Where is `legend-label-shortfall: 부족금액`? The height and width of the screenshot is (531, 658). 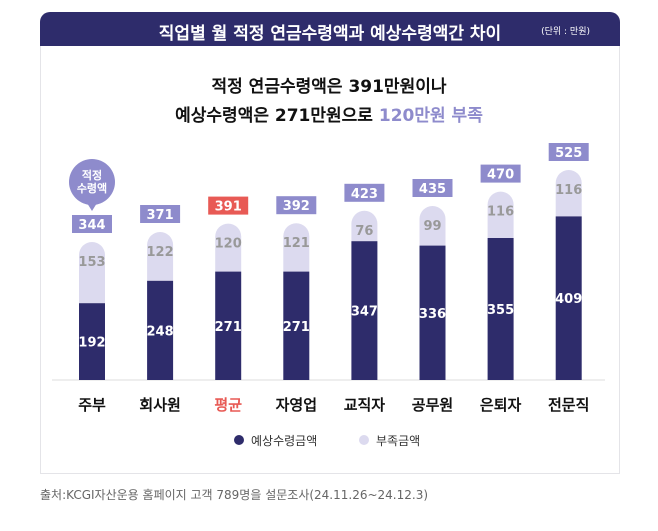 legend-label-shortfall: 부족금액 is located at coordinates (398, 441).